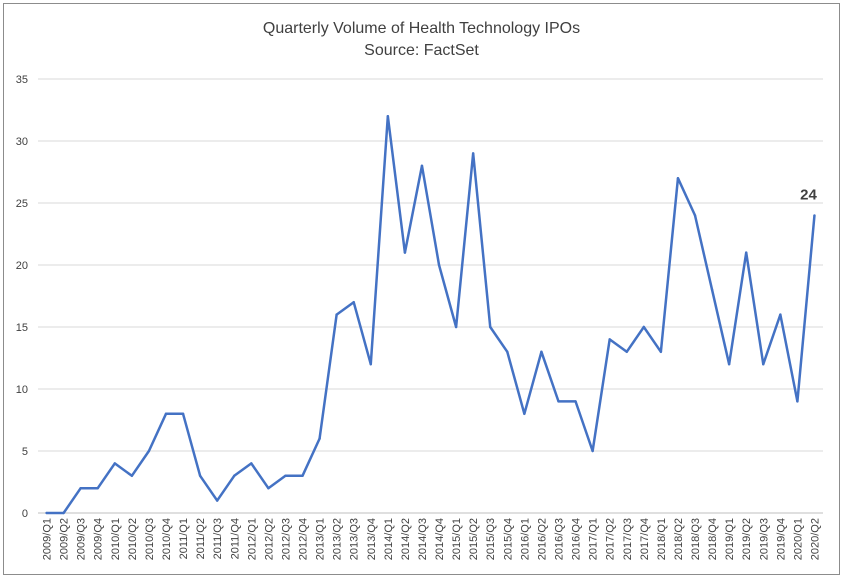 The image size is (849, 583). What do you see at coordinates (201, 538) in the screenshot?
I see `x-tick-label: 2011/Q2` at bounding box center [201, 538].